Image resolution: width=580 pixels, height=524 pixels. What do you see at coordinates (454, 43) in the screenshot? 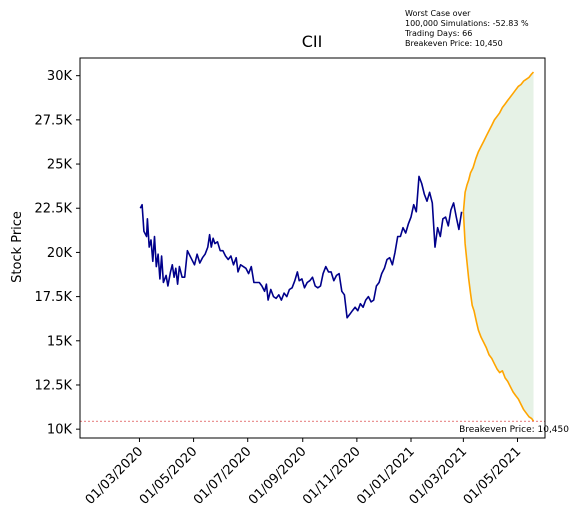
I see `annotation-line-4: Breakeven Price: 10,450` at bounding box center [454, 43].